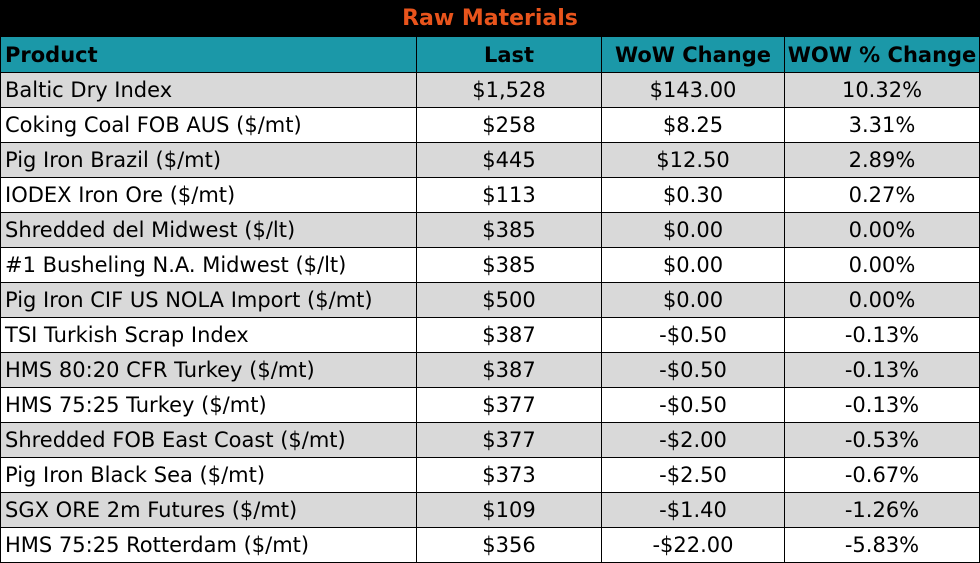 The image size is (980, 563). Describe the element at coordinates (209, 125) in the screenshot. I see `cell-product: Coking Coal FOB AUS ($/mt)` at that location.